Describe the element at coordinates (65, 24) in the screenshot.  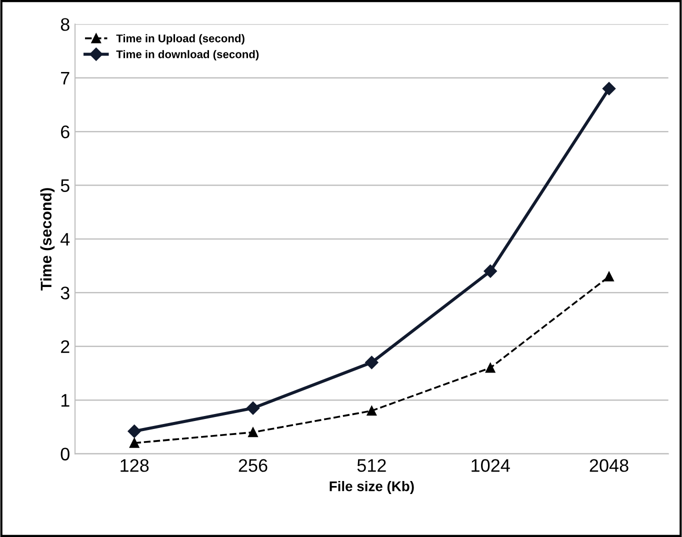
I see `y-tick-label: 8` at that location.